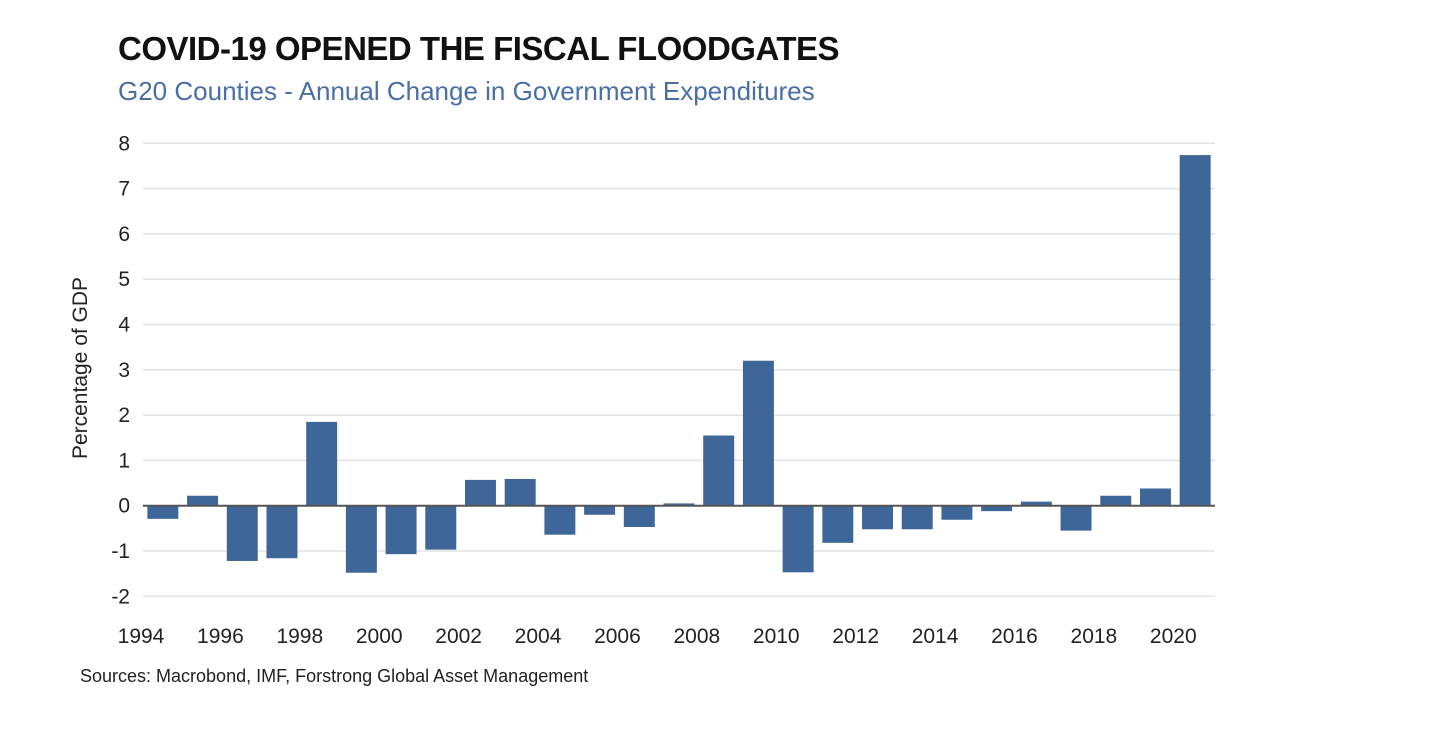 The image size is (1438, 746). I want to click on chart-title: COVID-19 OPENED THE FISCAL FLOODGATES, so click(479, 48).